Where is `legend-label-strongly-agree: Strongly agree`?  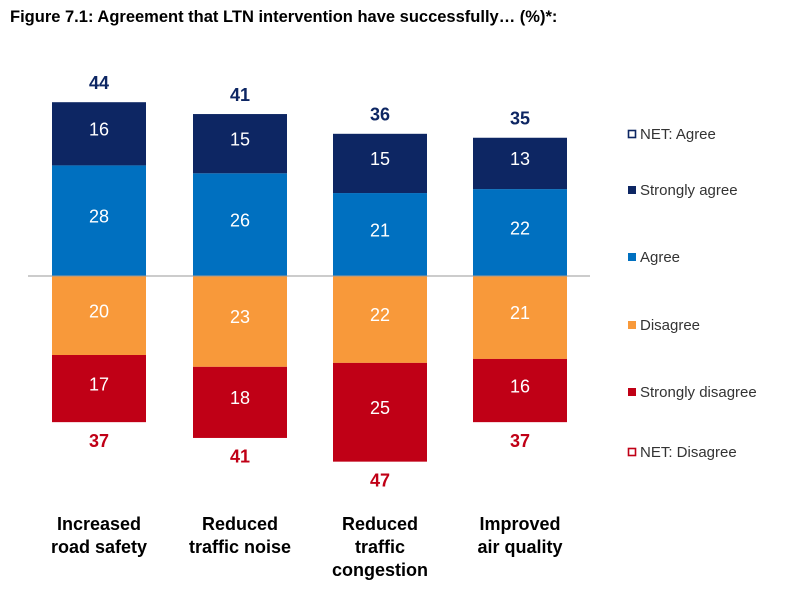
legend-label-strongly-agree: Strongly agree is located at coordinates (689, 190).